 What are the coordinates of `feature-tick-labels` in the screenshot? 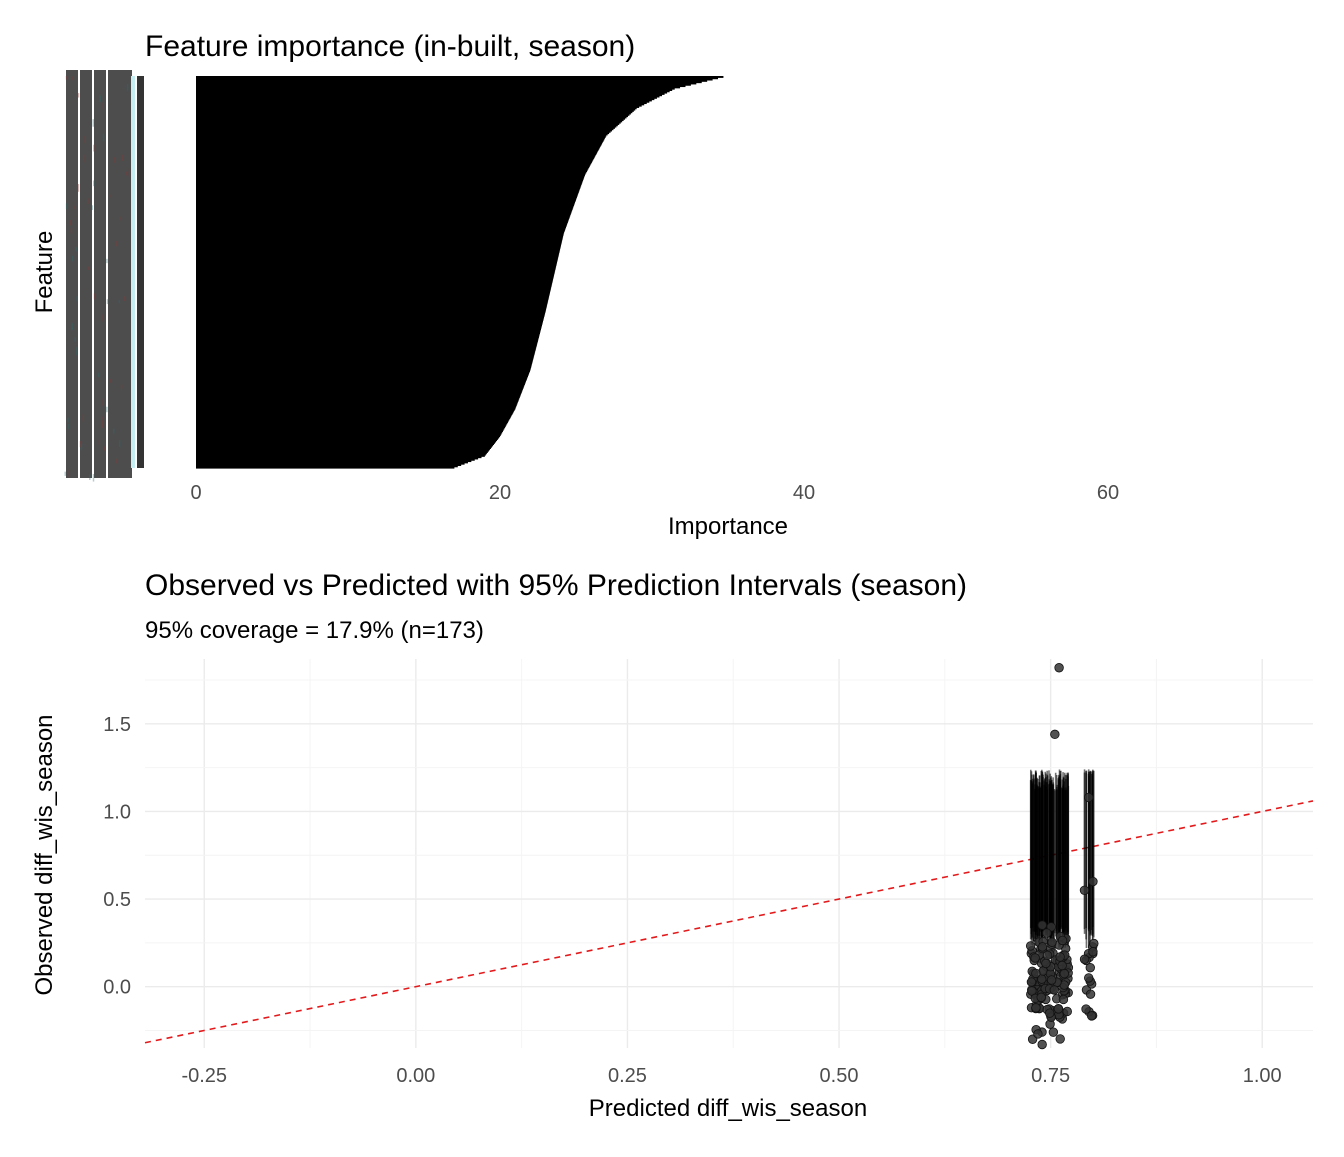 It's located at (104, 276).